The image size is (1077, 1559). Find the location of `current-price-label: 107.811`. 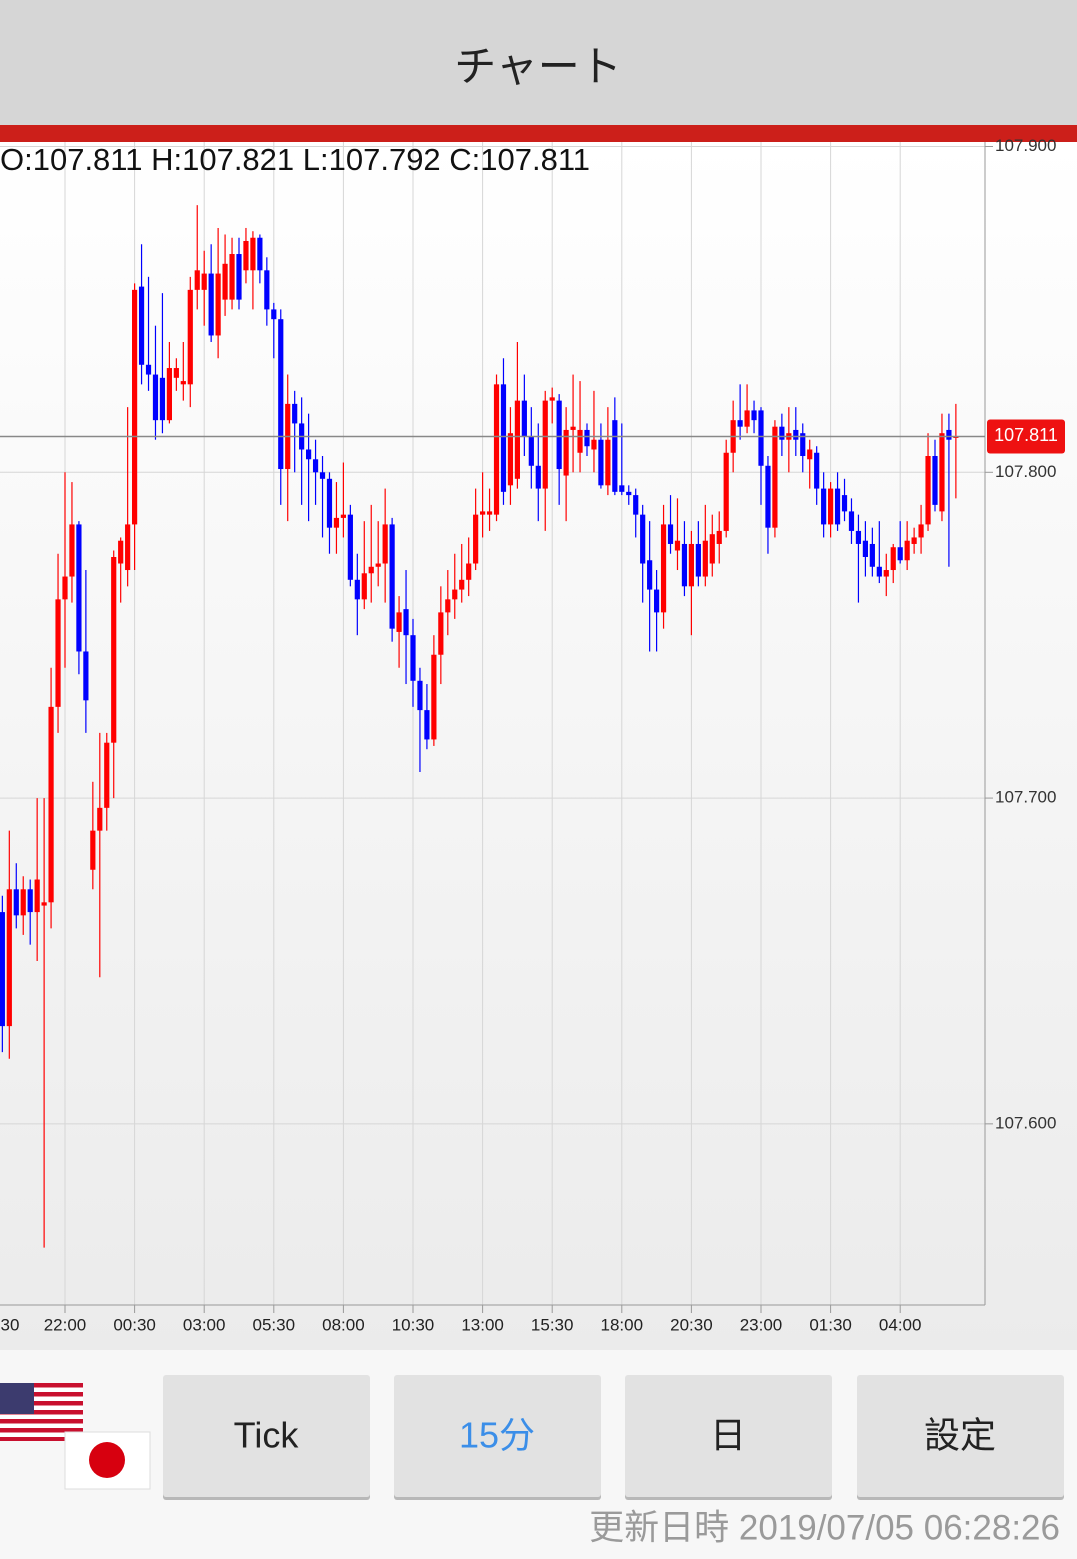

current-price-label: 107.811 is located at coordinates (1026, 435).